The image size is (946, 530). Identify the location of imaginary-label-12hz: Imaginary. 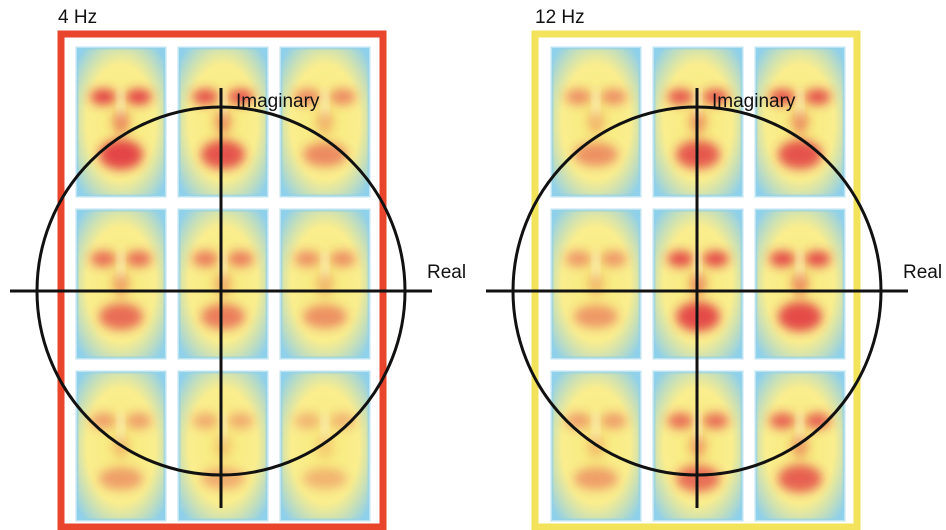
(754, 101).